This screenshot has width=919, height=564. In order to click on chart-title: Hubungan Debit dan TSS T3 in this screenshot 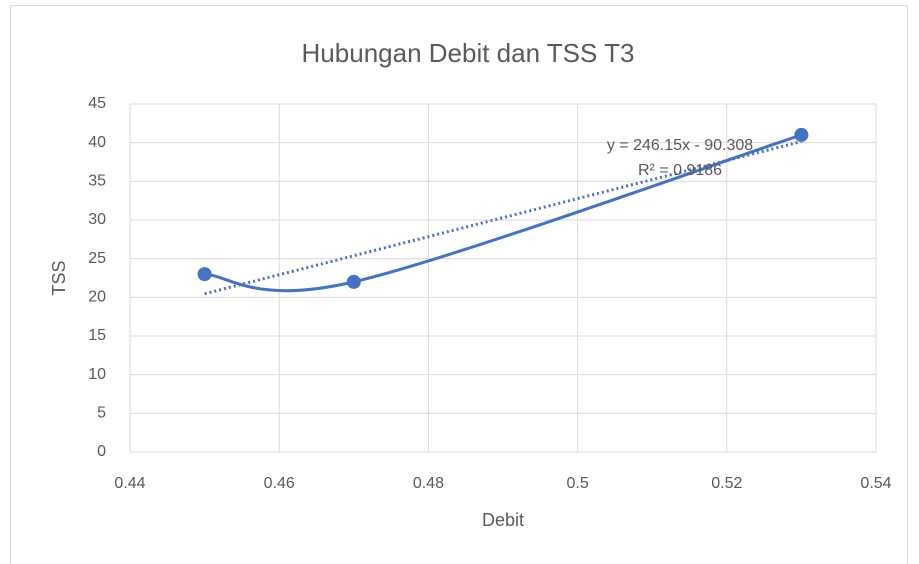, I will do `click(468, 53)`.